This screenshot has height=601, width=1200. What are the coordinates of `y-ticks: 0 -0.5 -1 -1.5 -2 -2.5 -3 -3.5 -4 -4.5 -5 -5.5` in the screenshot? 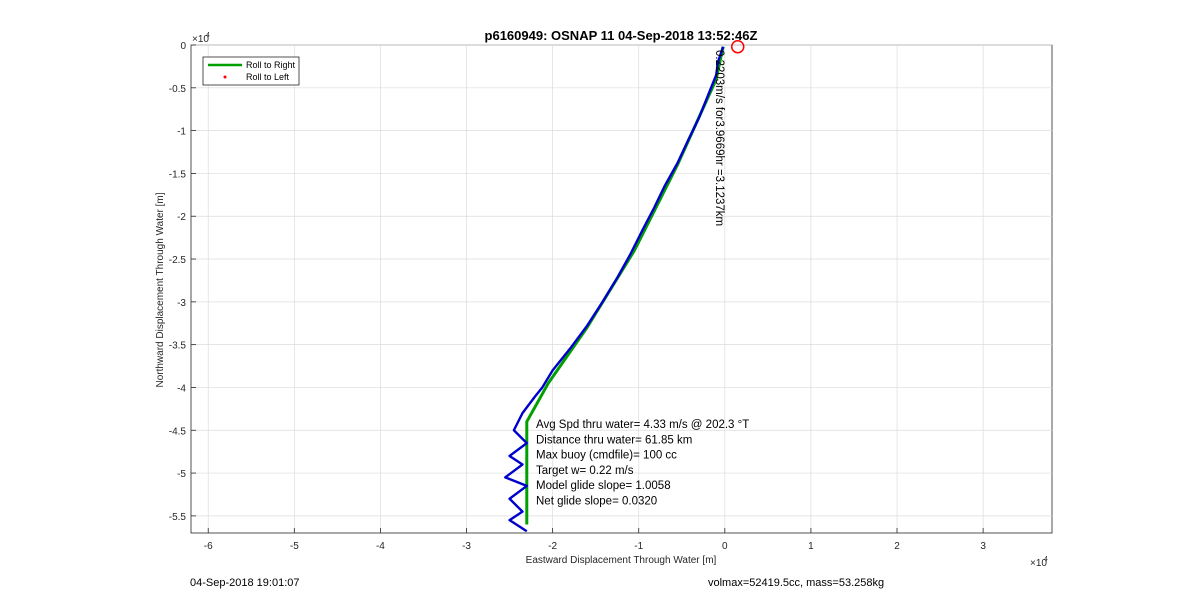 It's located at (182, 282).